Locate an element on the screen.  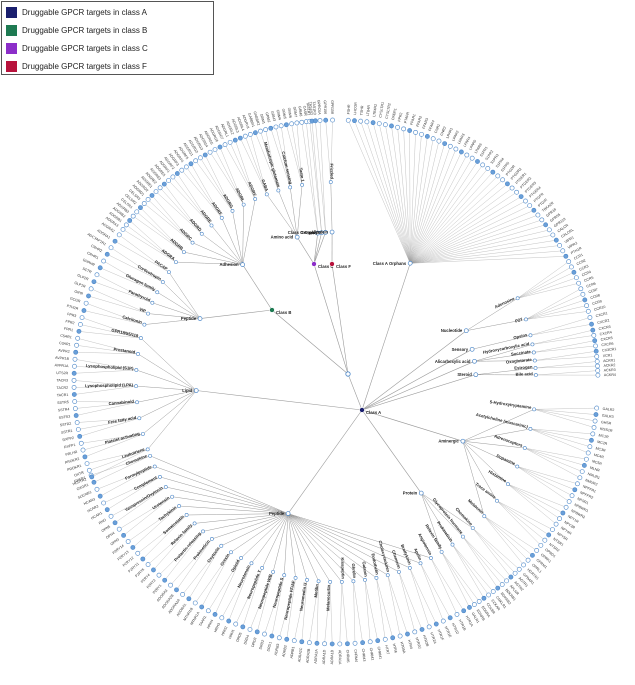
leaf-label: CHRM3 is located at coordinates (363, 654).